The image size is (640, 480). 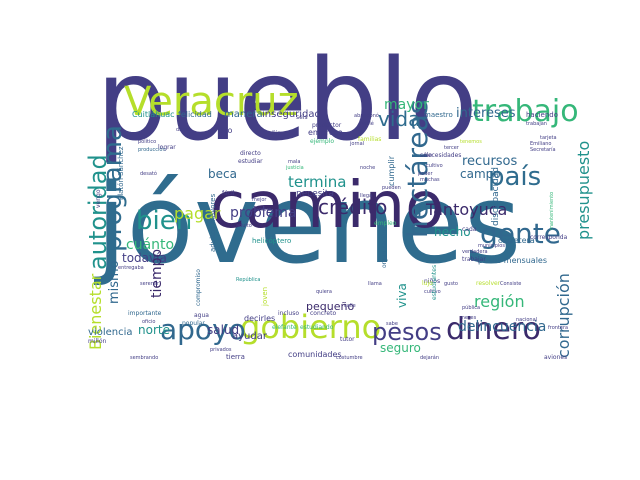 What do you see at coordinates (98, 198) in the screenshot?
I see `word-vengo: vengo` at bounding box center [98, 198].